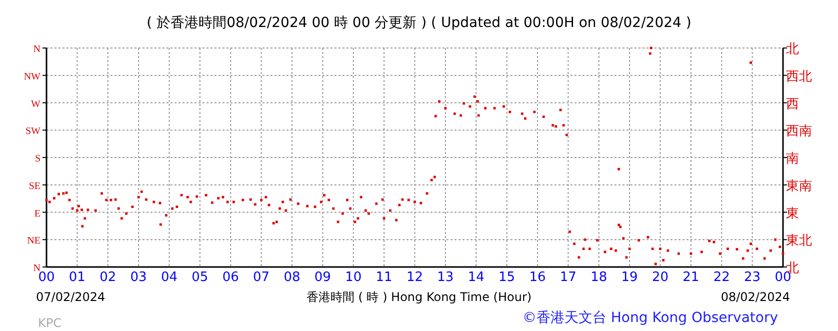 This screenshot has height=331, width=838. What do you see at coordinates (752, 277) in the screenshot?
I see `x-tick-label: 23` at bounding box center [752, 277].